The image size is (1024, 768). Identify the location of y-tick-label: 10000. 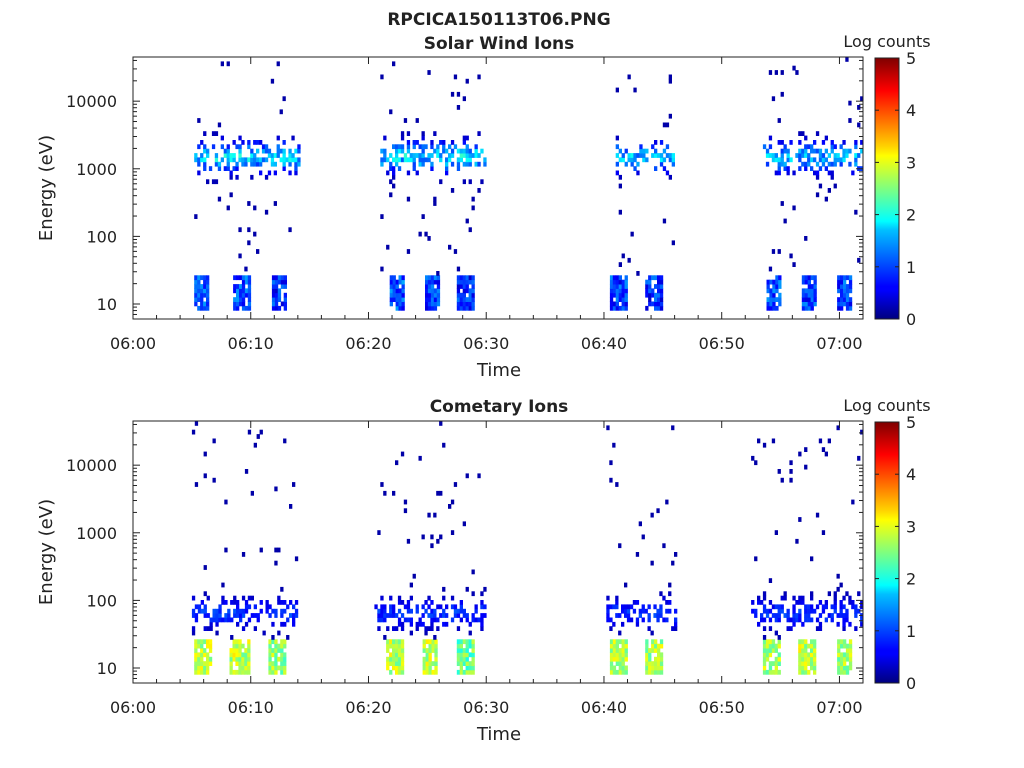
(91, 465).